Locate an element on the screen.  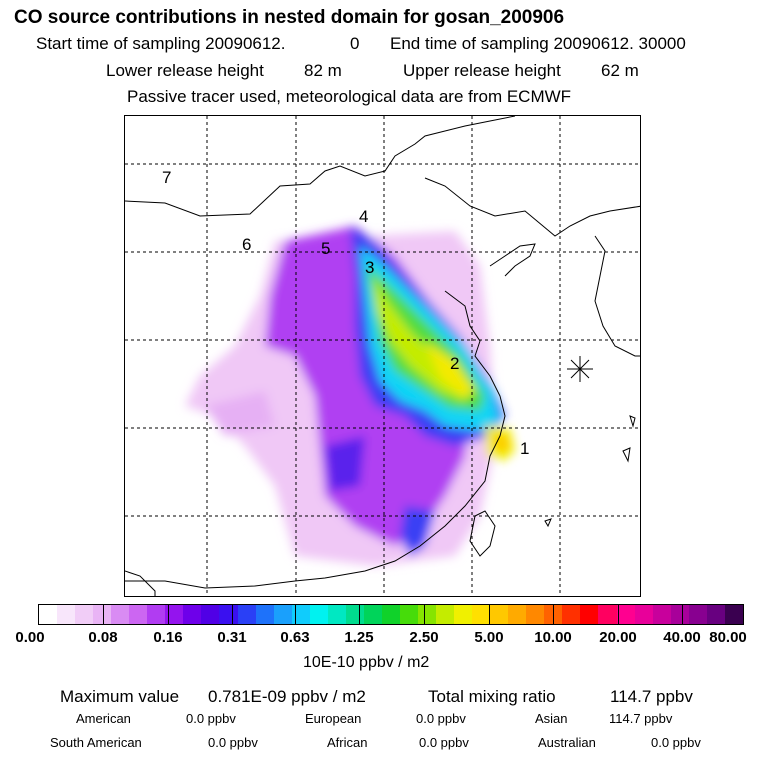
colorbar-unit: 10E-10 ppbv / m2 is located at coordinates (366, 662).